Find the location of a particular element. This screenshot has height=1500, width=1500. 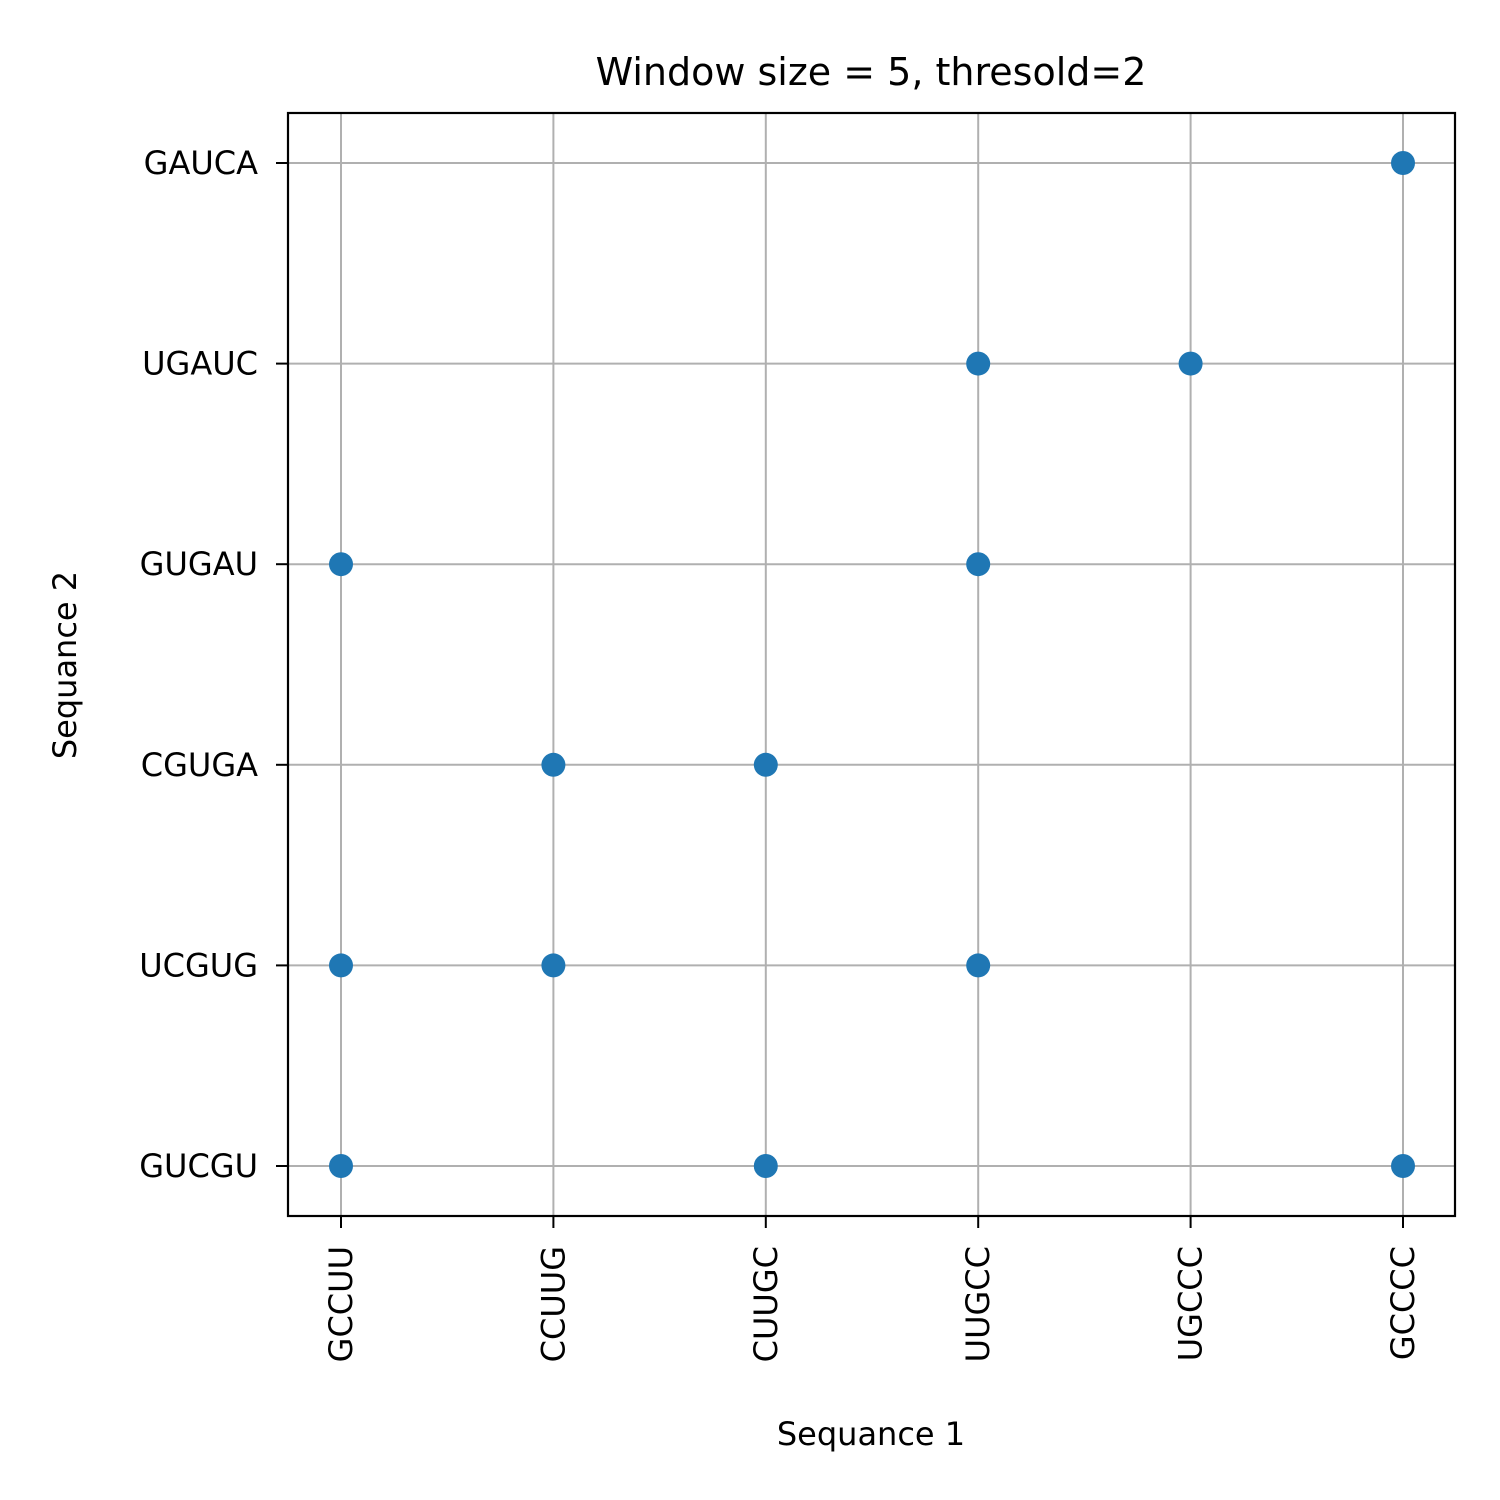

y-tick-label: GAUCA is located at coordinates (201, 163).